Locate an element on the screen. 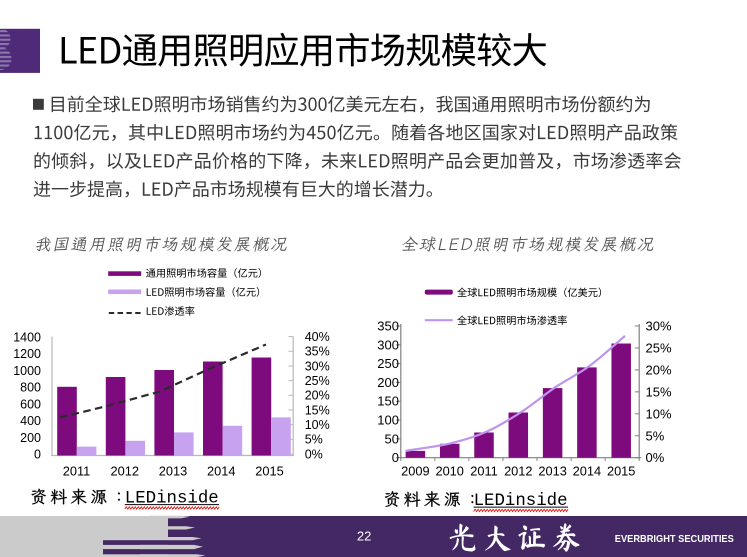 The height and width of the screenshot is (557, 747). svg-text: 1400 is located at coordinates (27, 337).